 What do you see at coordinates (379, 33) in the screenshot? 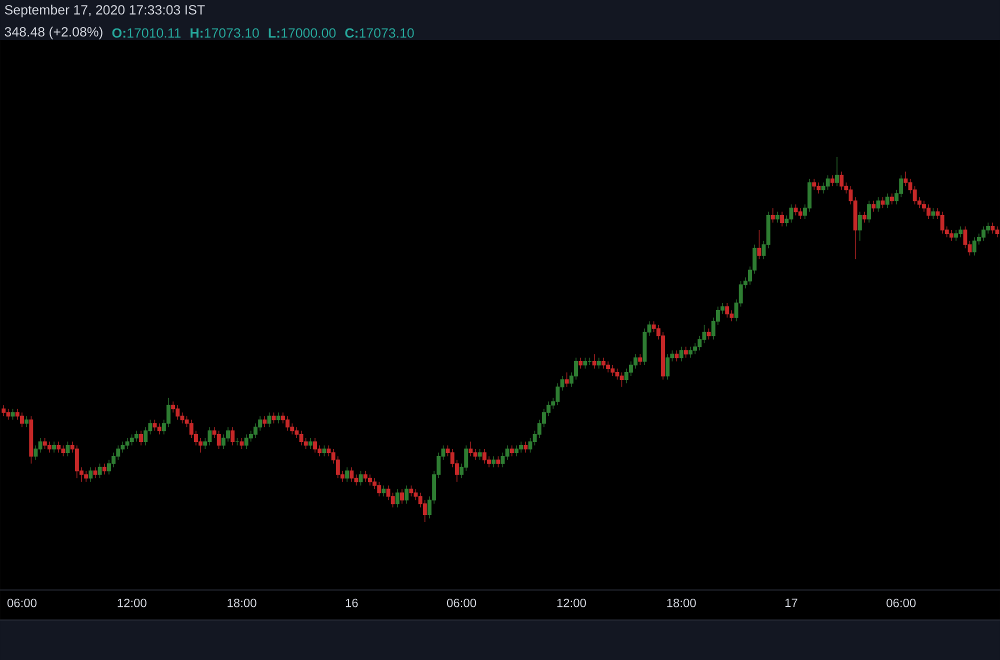
I see `text: C:17073.10` at bounding box center [379, 33].